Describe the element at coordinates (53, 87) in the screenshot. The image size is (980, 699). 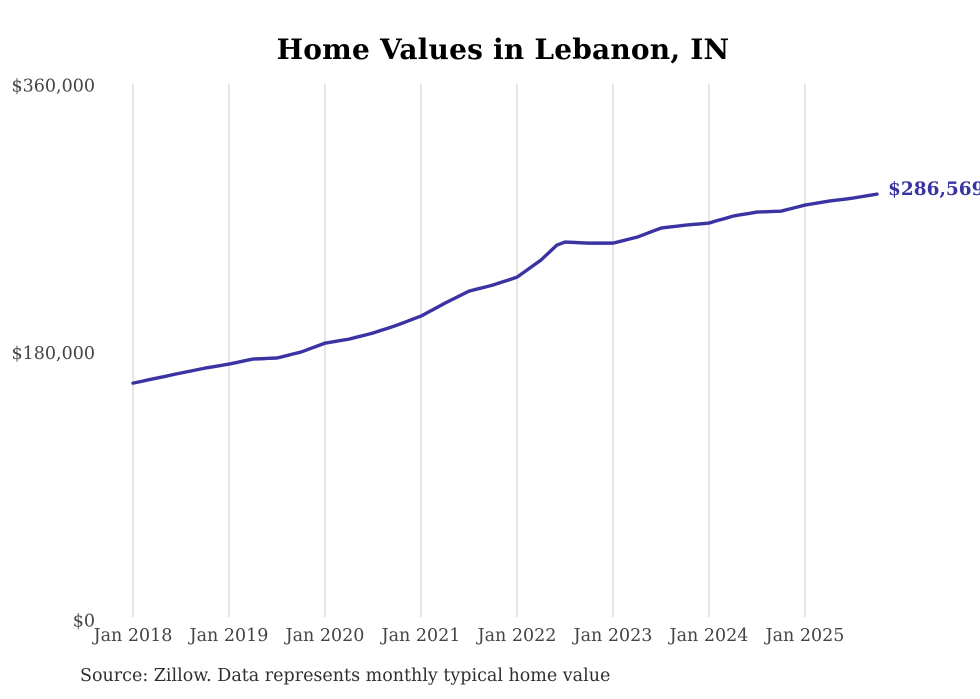
I see `y-tick-label: $360,000` at that location.